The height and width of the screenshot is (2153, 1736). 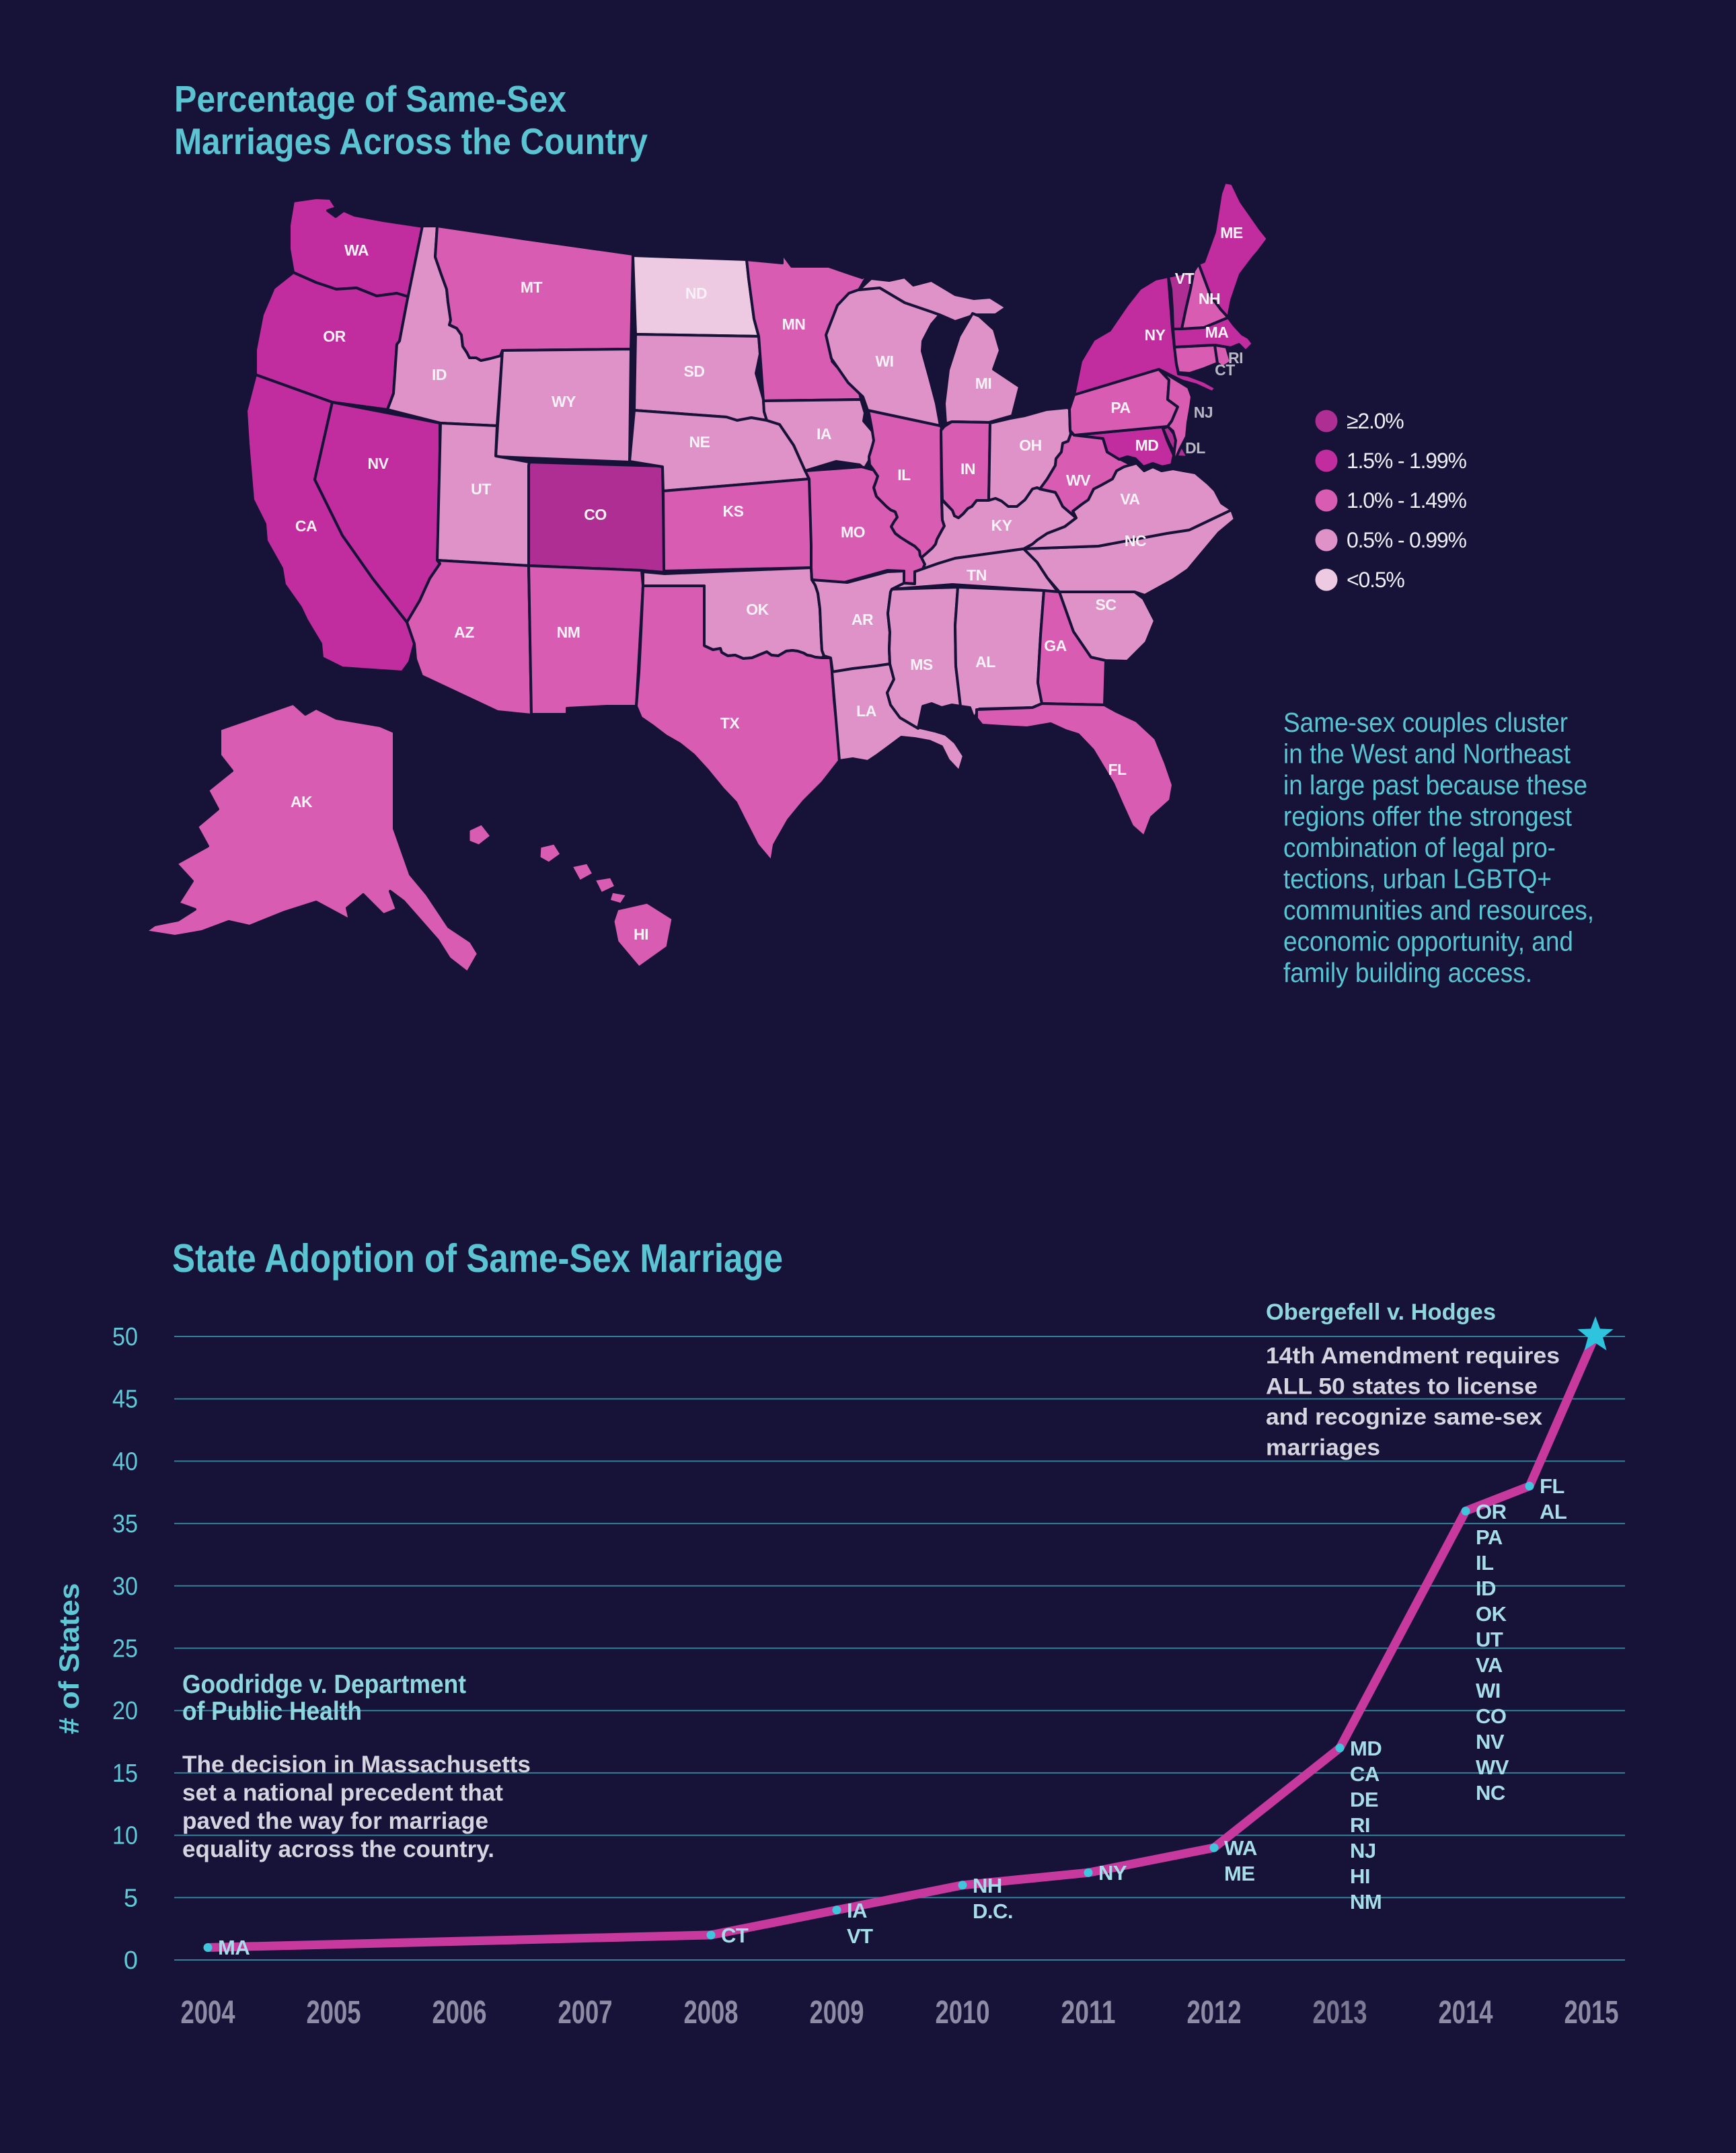 What do you see at coordinates (1088, 2013) in the screenshot?
I see `svg-text: 2011` at bounding box center [1088, 2013].